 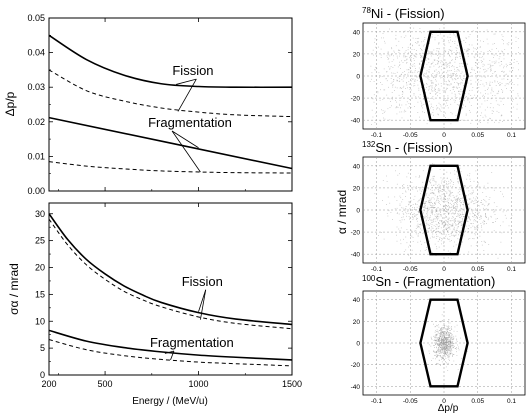 I want to click on ytick-label: 25, so click(x=40, y=241).